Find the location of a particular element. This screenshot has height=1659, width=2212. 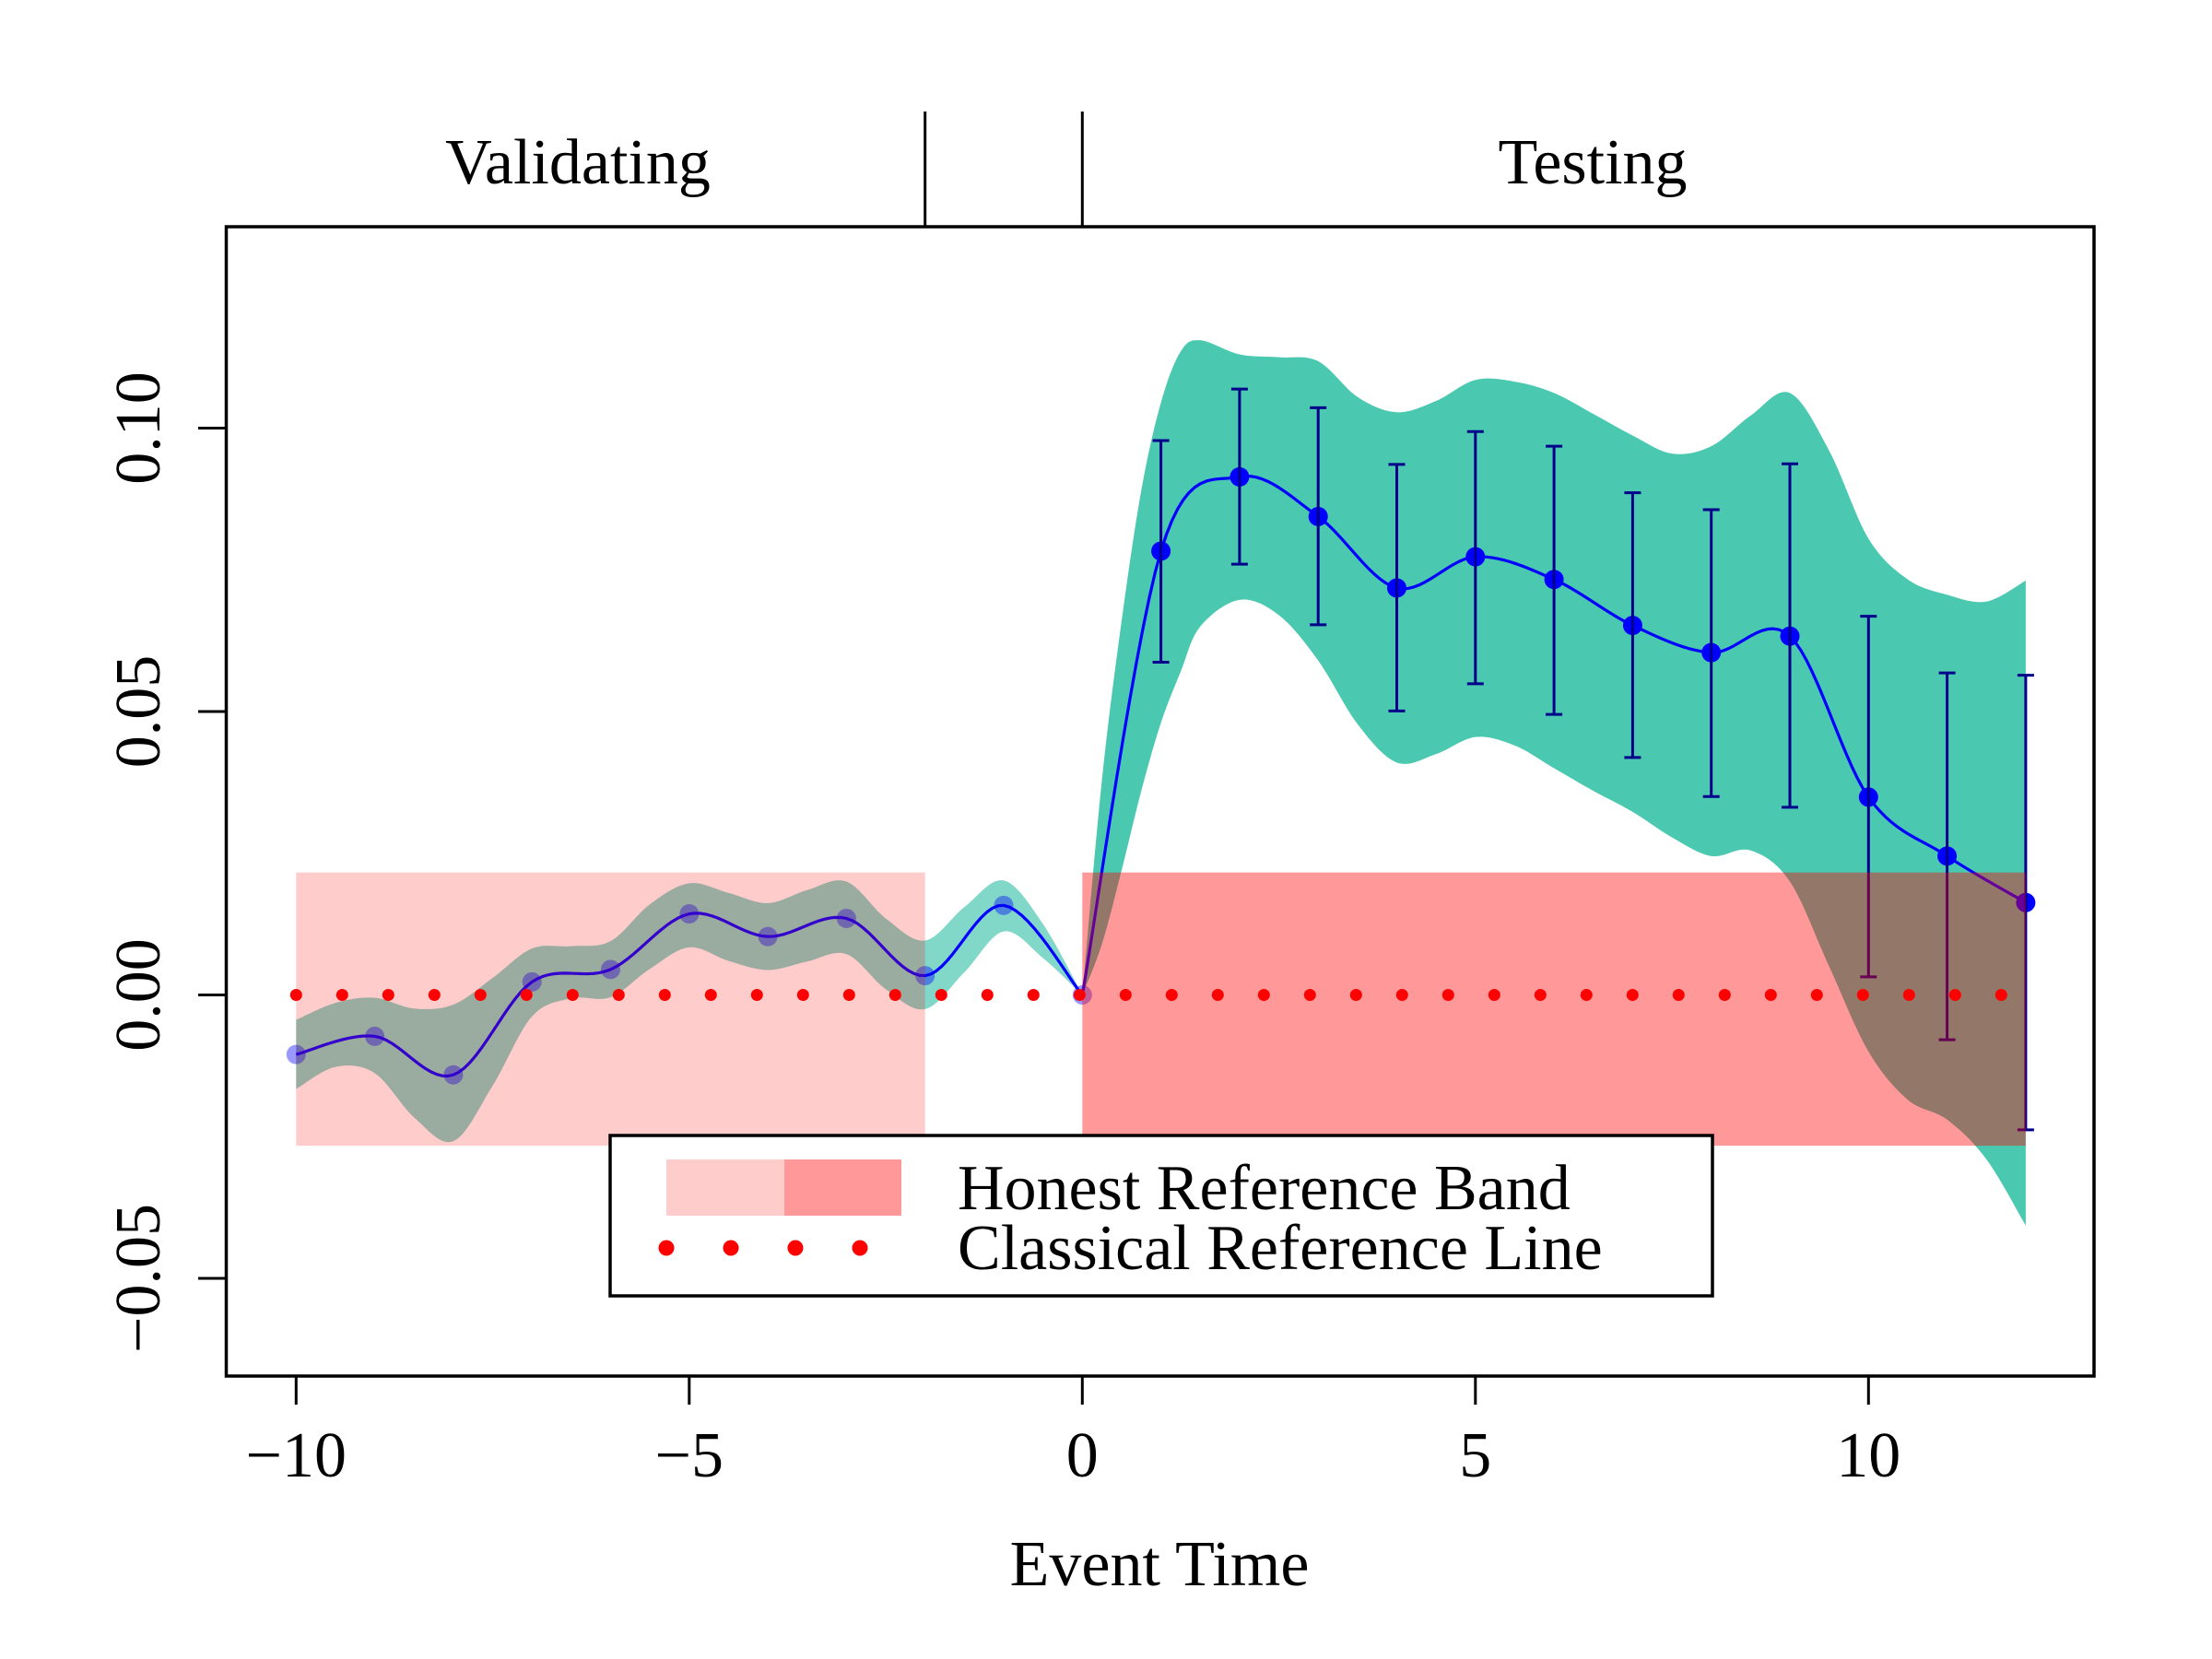

x-axis-title: Event Time is located at coordinates (1160, 1564).